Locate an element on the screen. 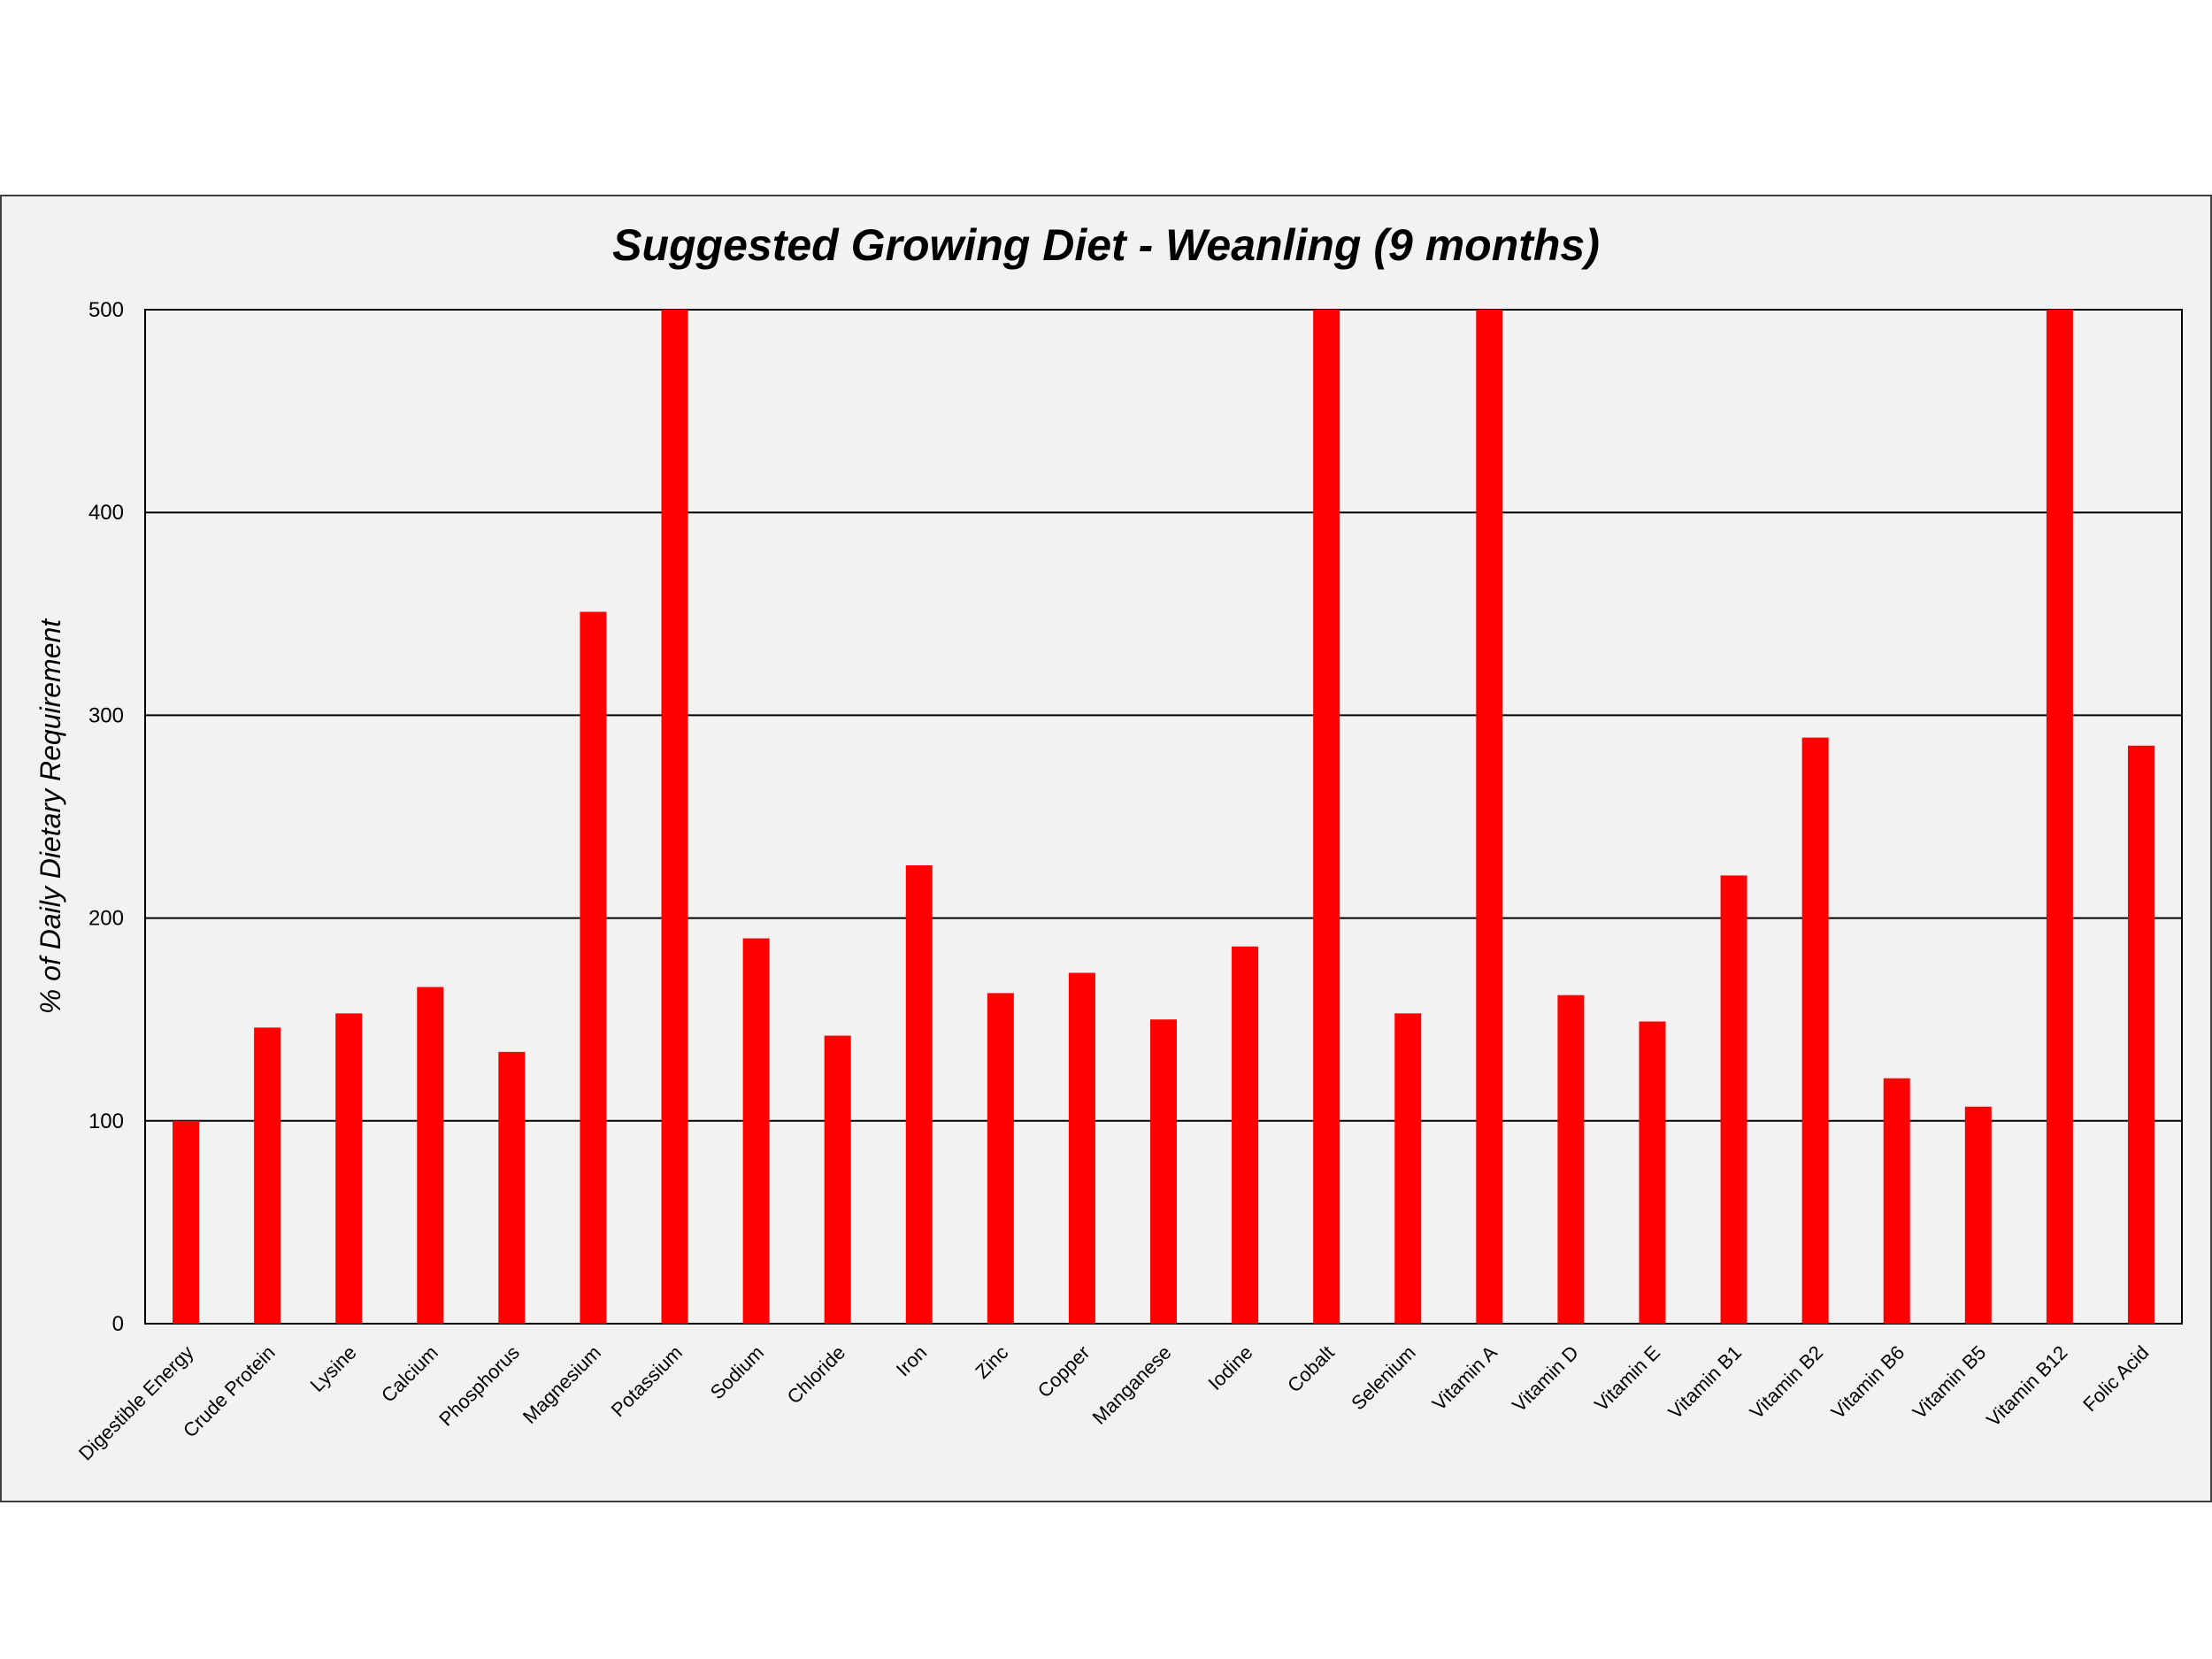 The width and height of the screenshot is (2212, 1659). x-tick-label: Iron is located at coordinates (912, 1361).